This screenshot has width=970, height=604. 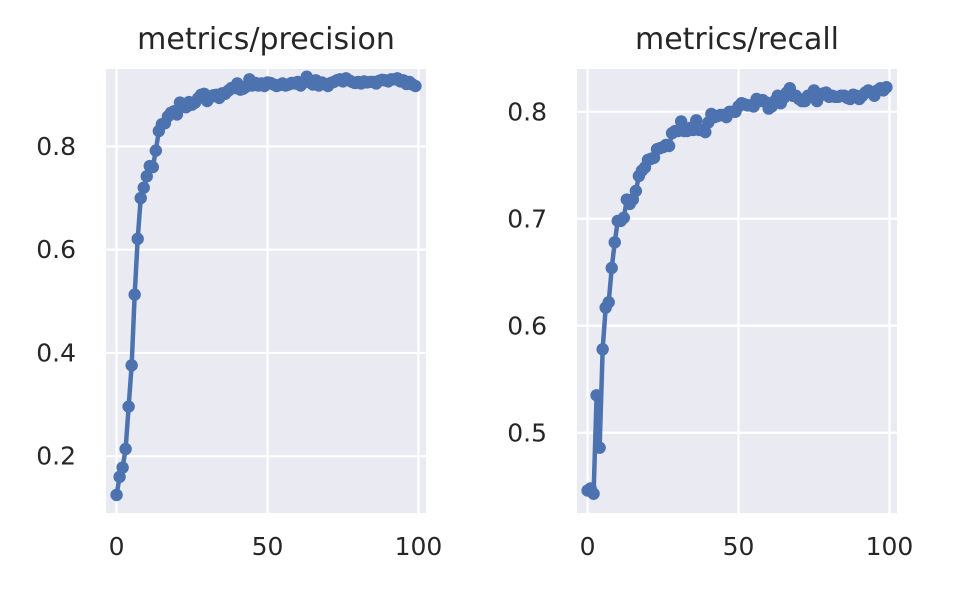 What do you see at coordinates (56, 146) in the screenshot?
I see `precision-y-tick-label: 0.8` at bounding box center [56, 146].